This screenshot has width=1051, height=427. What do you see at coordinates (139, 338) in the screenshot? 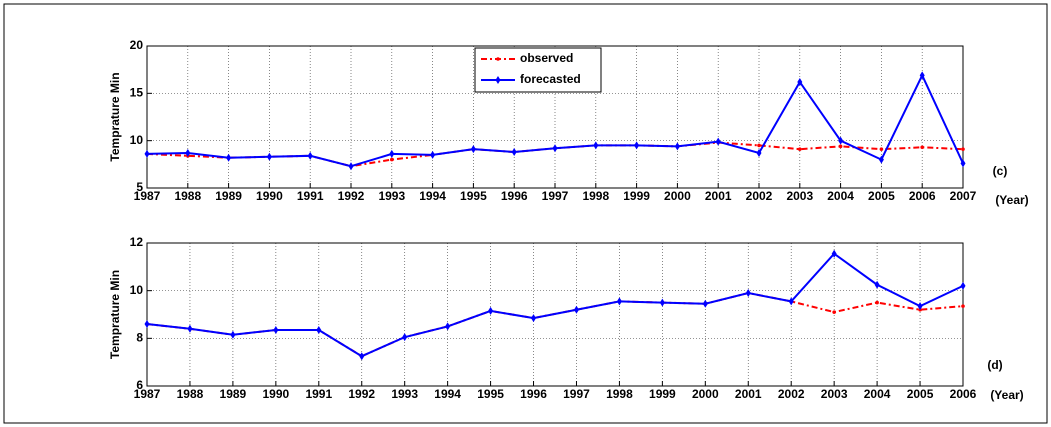
I see `y-tick-label: 8` at bounding box center [139, 338].